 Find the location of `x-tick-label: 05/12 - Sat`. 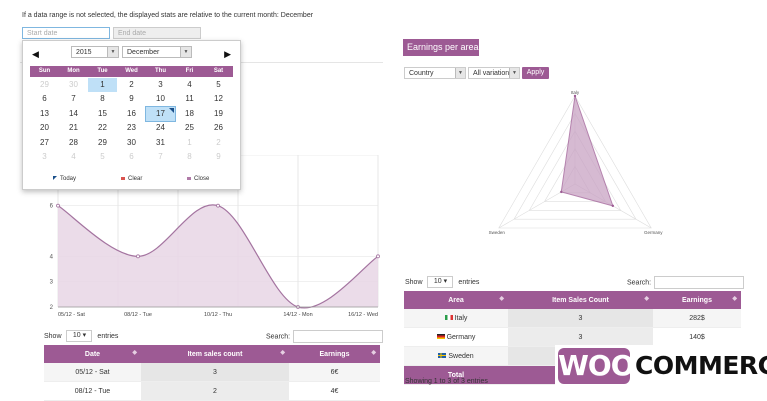

x-tick-label: 05/12 - Sat is located at coordinates (71, 315).